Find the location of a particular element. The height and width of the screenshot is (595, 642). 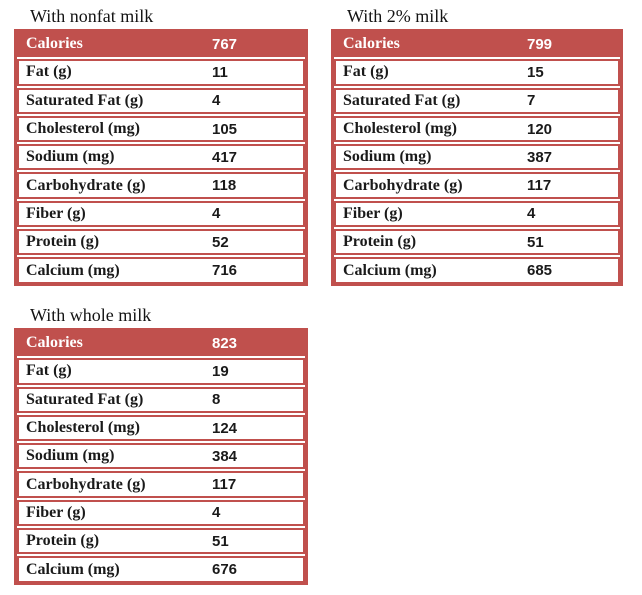

table-row: Carbohydrate (g) 118 is located at coordinates (161, 185).